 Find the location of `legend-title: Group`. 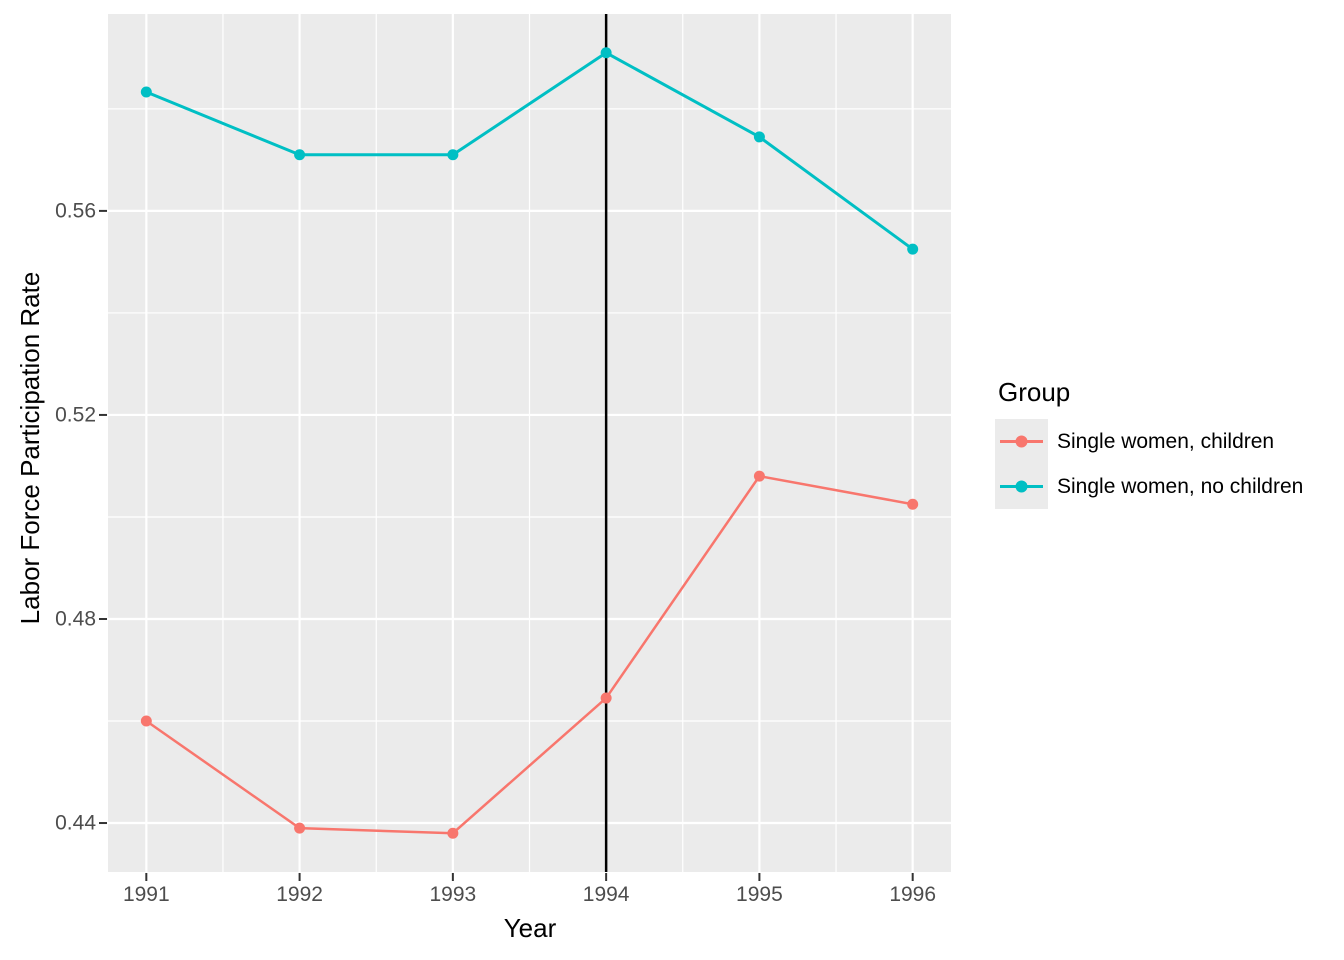

legend-title: Group is located at coordinates (1034, 392).